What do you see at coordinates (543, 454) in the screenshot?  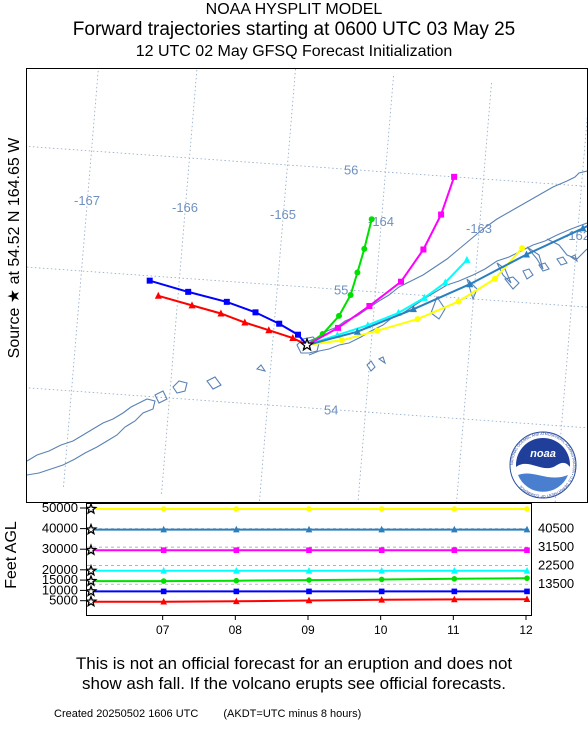 I see `noaa-logo-text: noaa` at bounding box center [543, 454].